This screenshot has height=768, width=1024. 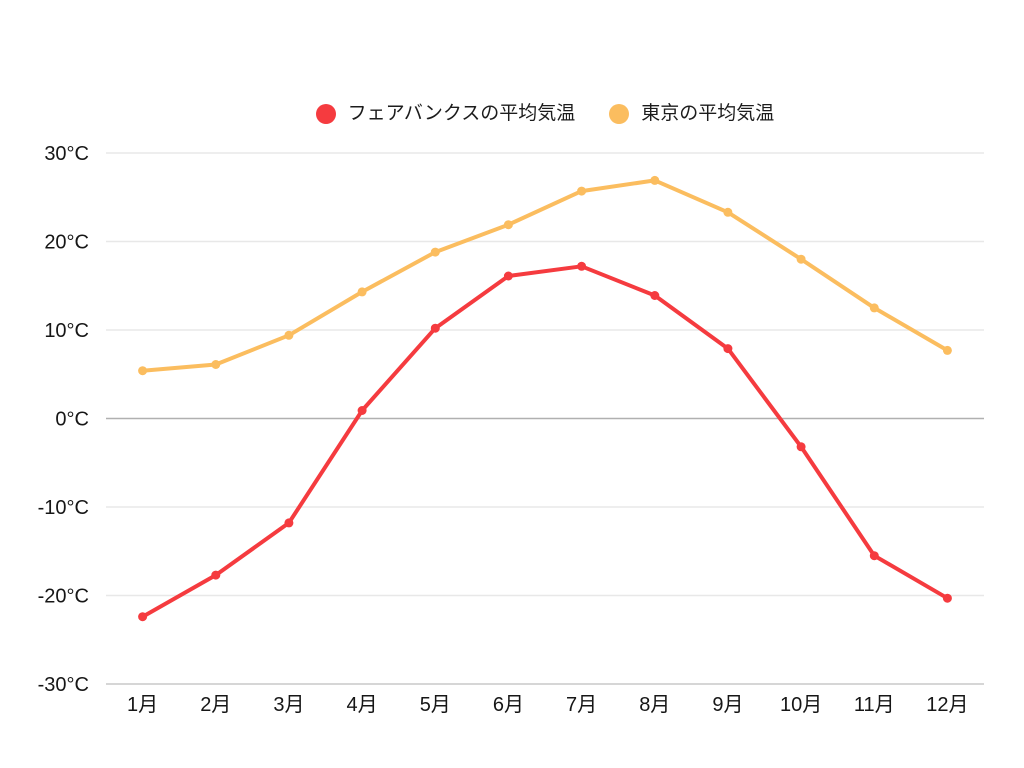 What do you see at coordinates (548, 705) in the screenshot?
I see `x-axis-labels: 1月 2月 3月 4月 5月 6月 7月 8月 9月 10月 11月 12月` at bounding box center [548, 705].